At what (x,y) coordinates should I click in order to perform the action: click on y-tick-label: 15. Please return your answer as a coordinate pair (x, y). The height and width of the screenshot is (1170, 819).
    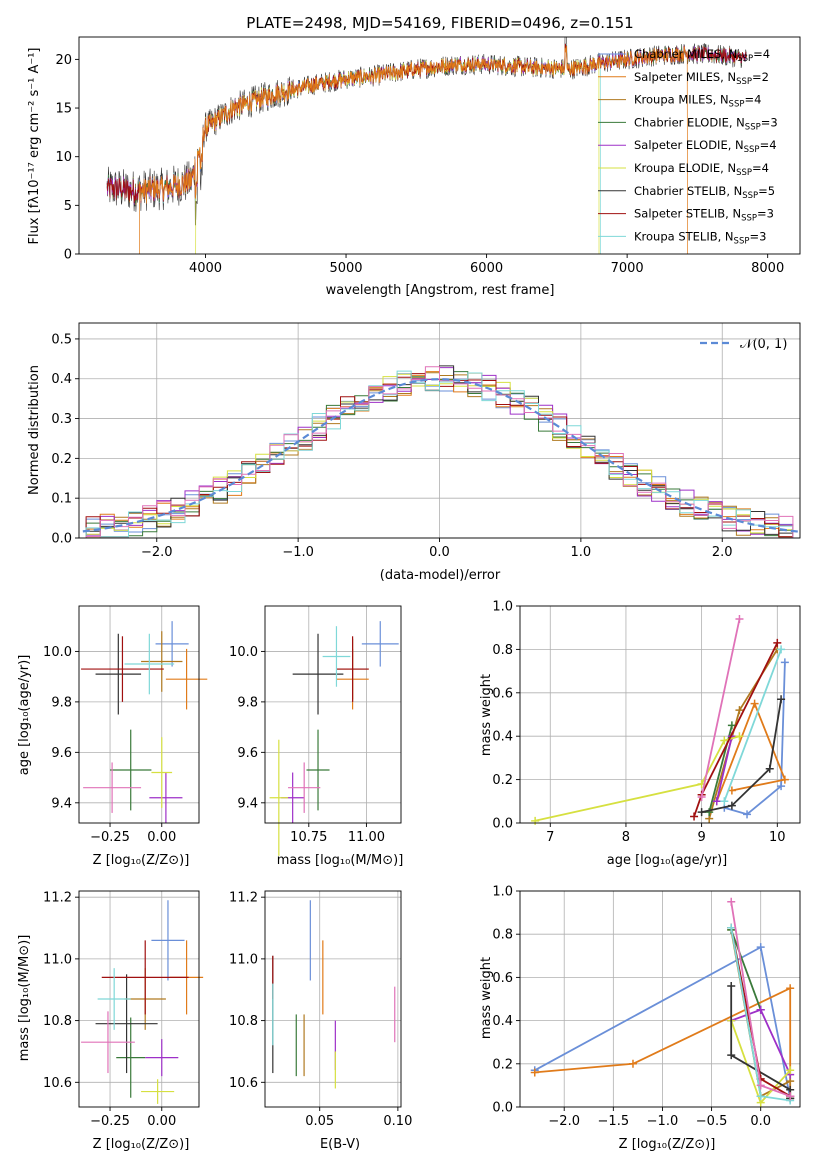
    Looking at the image, I should click on (63, 109).